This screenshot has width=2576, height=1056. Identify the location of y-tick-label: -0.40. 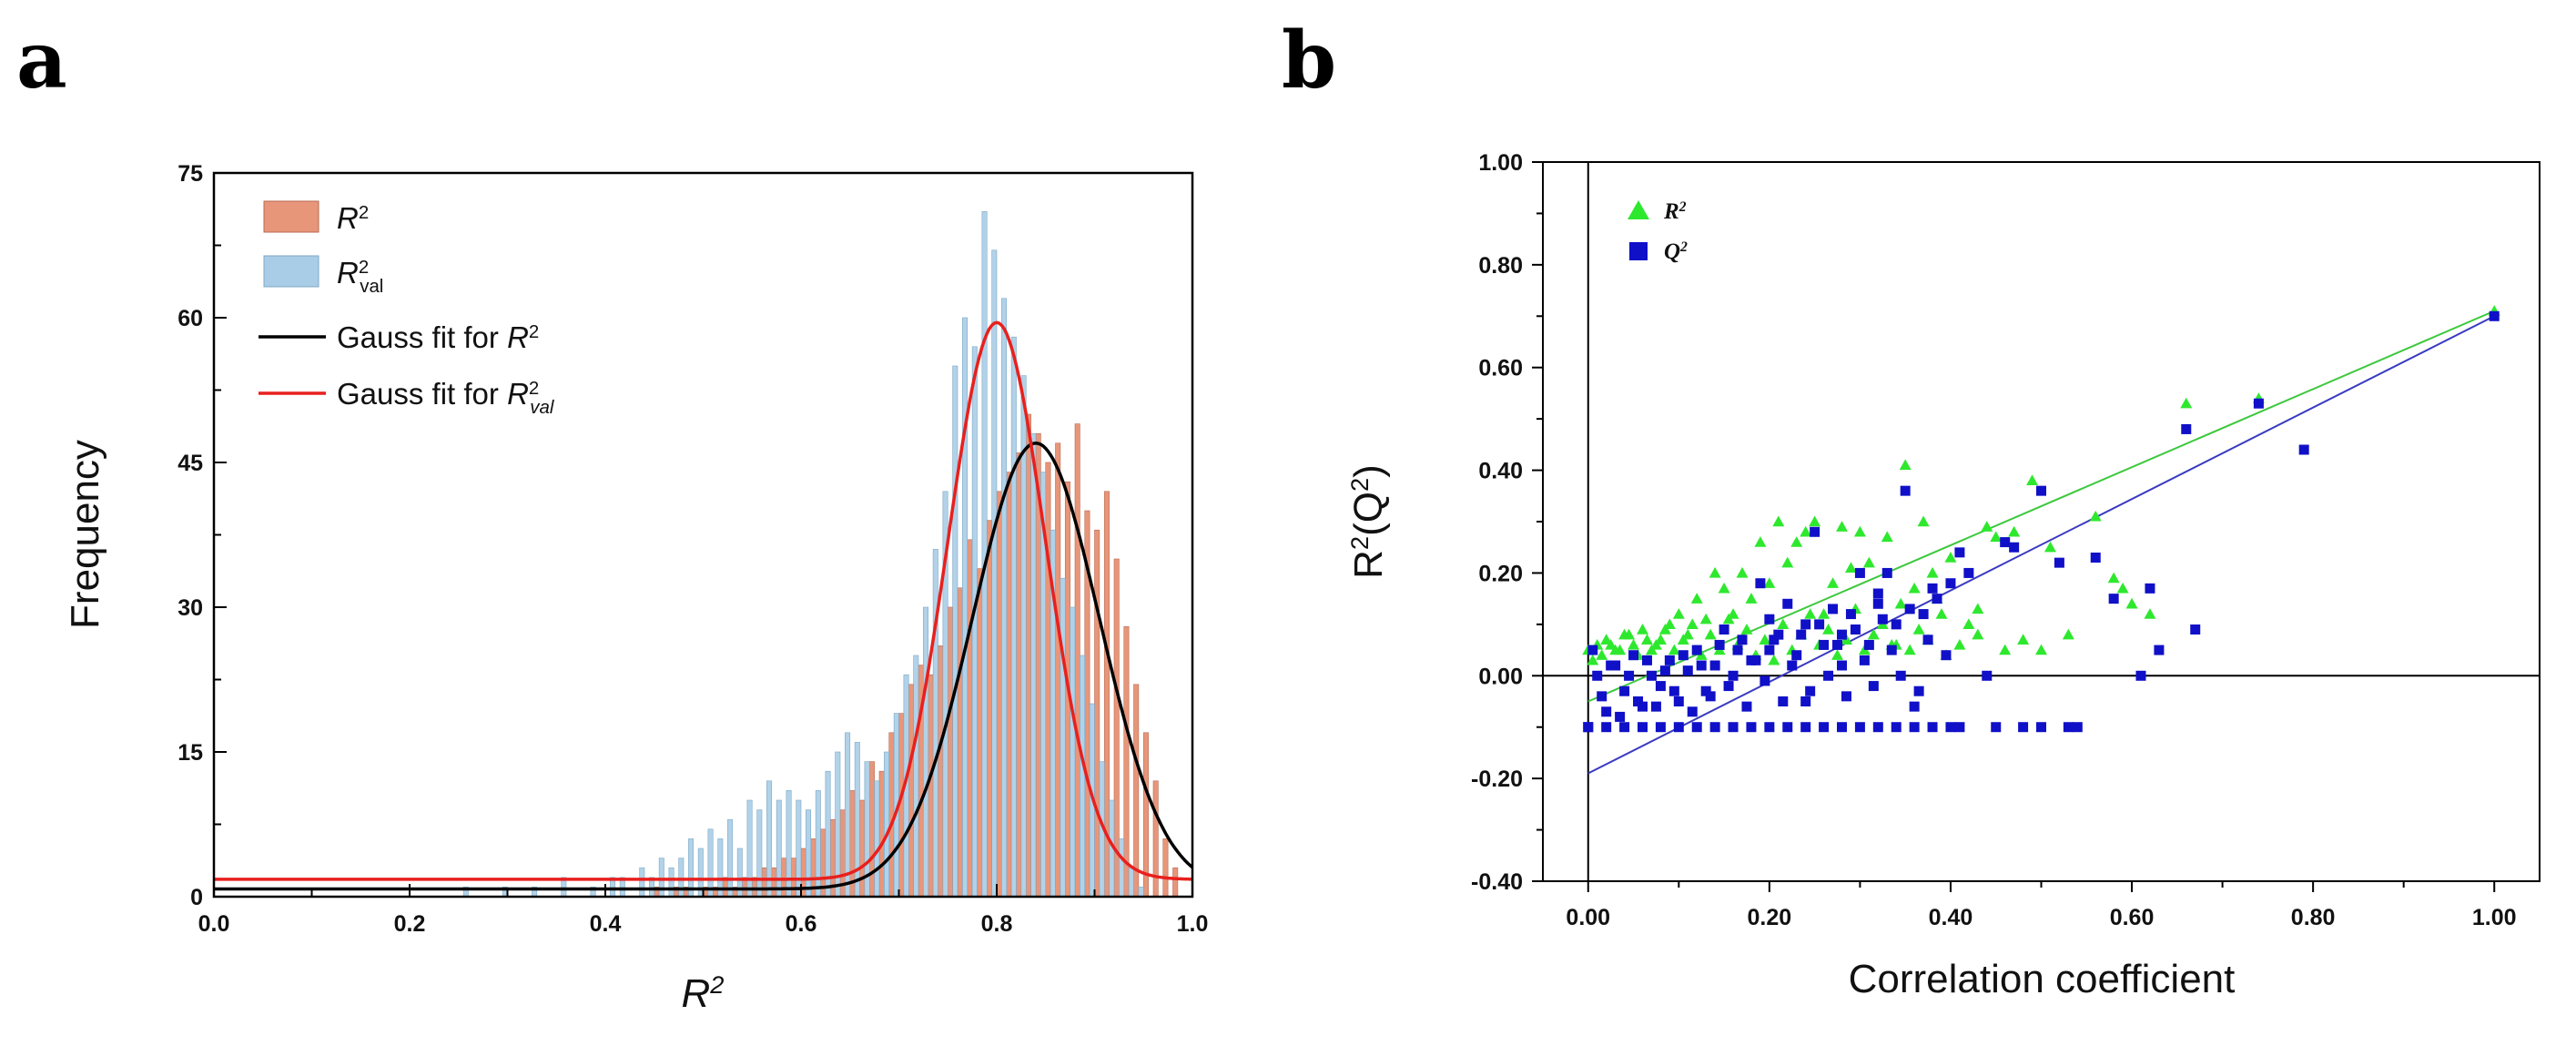
(1497, 882).